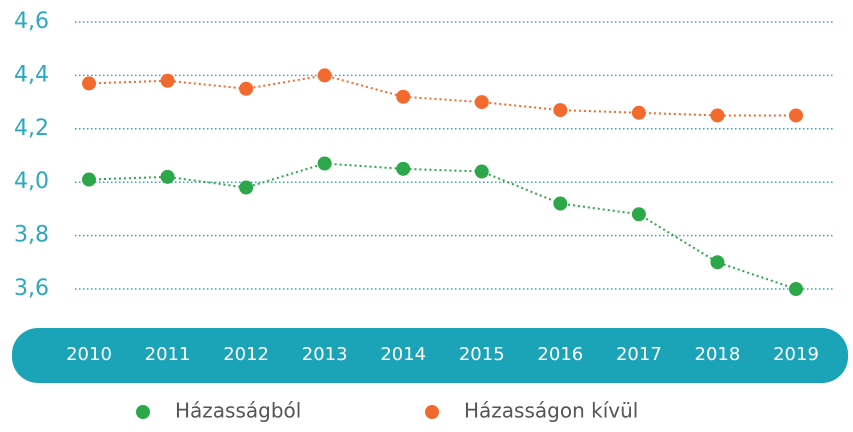  What do you see at coordinates (551, 411) in the screenshot?
I see `legend-label: Házasságon kívül` at bounding box center [551, 411].